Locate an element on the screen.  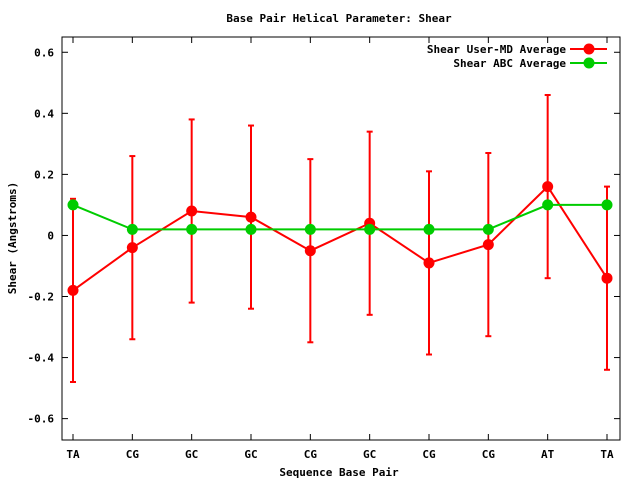
y-tick-label: -0.6 is located at coordinates (41, 419).